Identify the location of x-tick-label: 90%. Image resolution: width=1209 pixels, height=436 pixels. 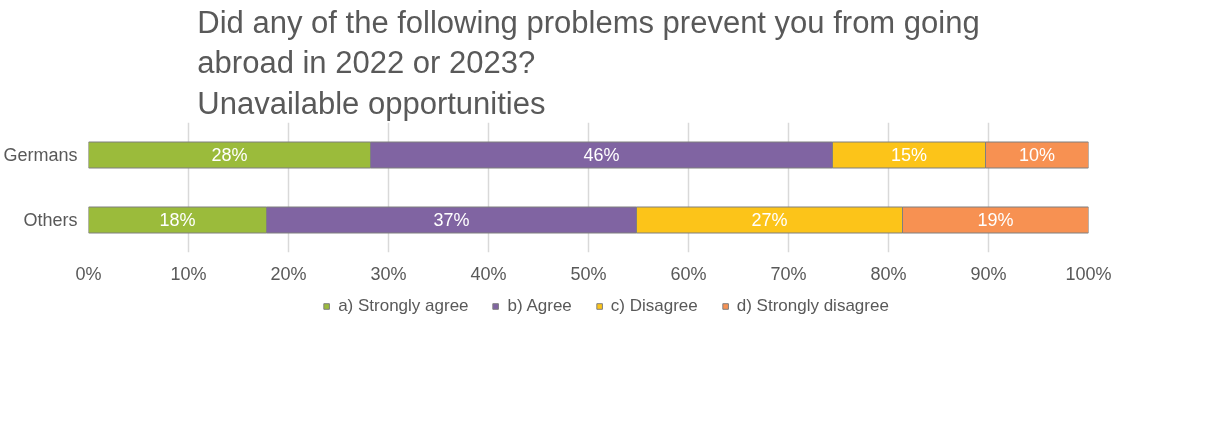
(988, 273).